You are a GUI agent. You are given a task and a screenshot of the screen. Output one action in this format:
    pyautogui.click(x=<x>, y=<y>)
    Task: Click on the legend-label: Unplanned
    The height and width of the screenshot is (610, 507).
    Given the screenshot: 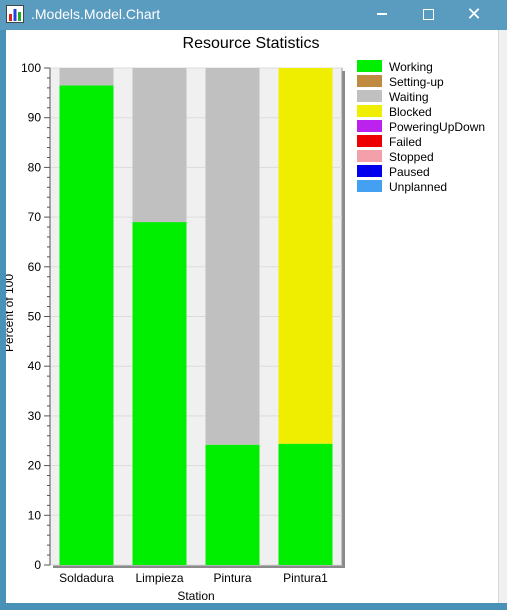 What is the action you would take?
    pyautogui.click(x=418, y=187)
    